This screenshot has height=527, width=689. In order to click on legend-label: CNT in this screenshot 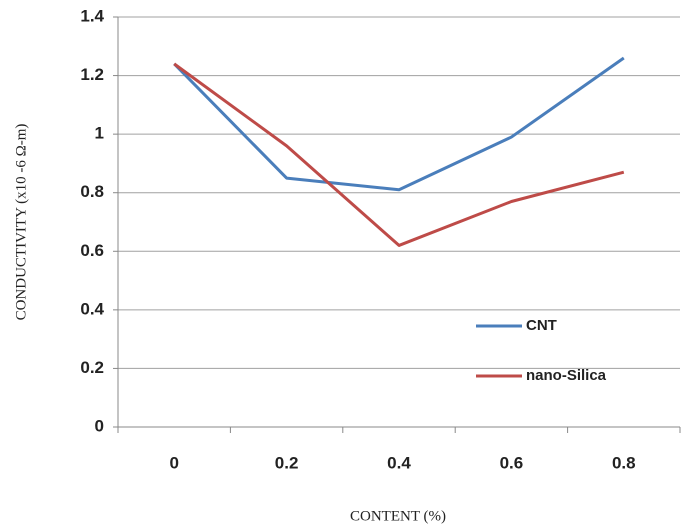, I will do `click(541, 325)`.